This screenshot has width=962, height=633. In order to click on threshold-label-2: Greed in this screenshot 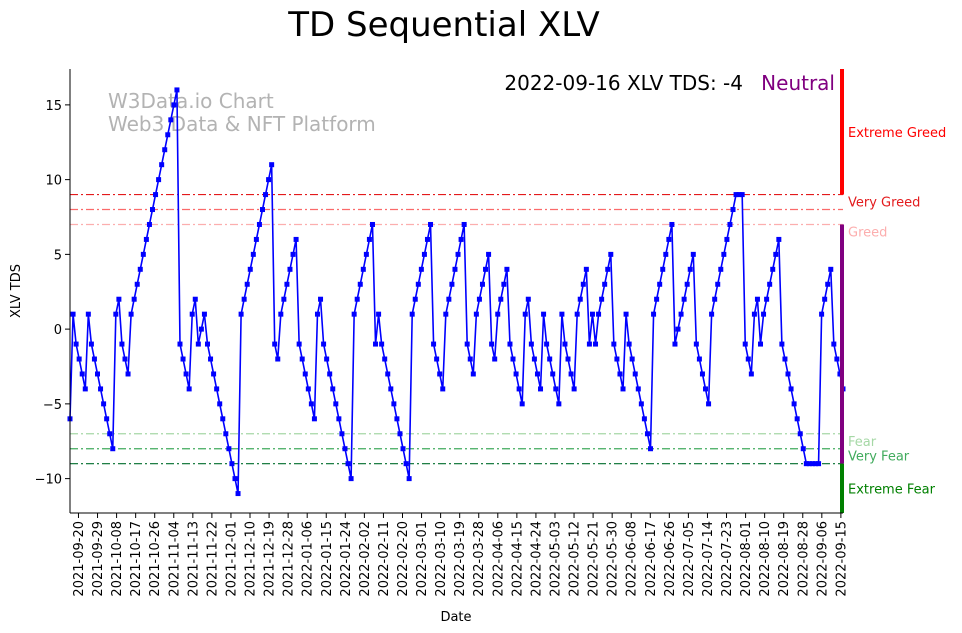, I will do `click(867, 232)`.